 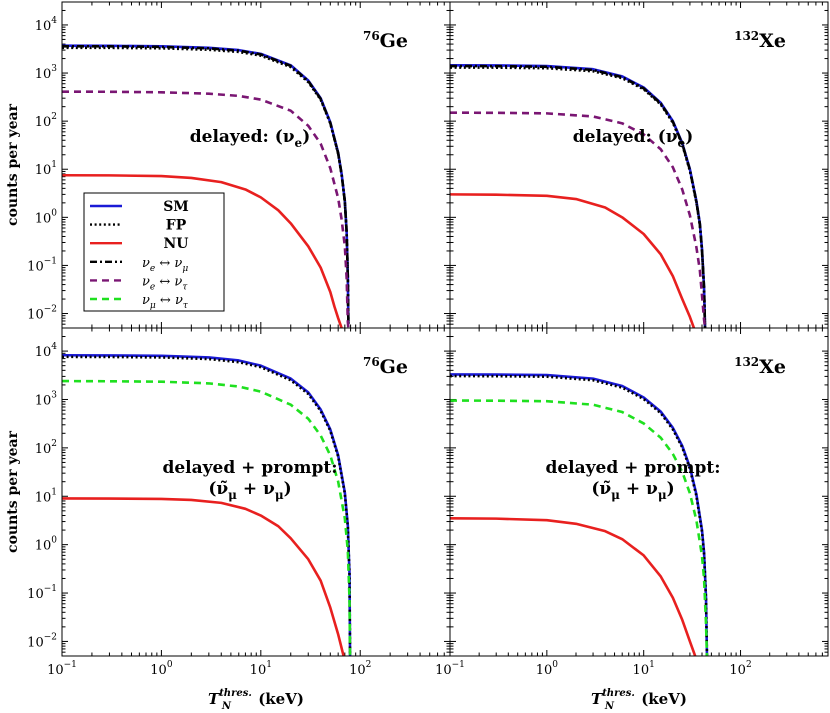 I want to click on series-line-e, so click(x=578, y=219).